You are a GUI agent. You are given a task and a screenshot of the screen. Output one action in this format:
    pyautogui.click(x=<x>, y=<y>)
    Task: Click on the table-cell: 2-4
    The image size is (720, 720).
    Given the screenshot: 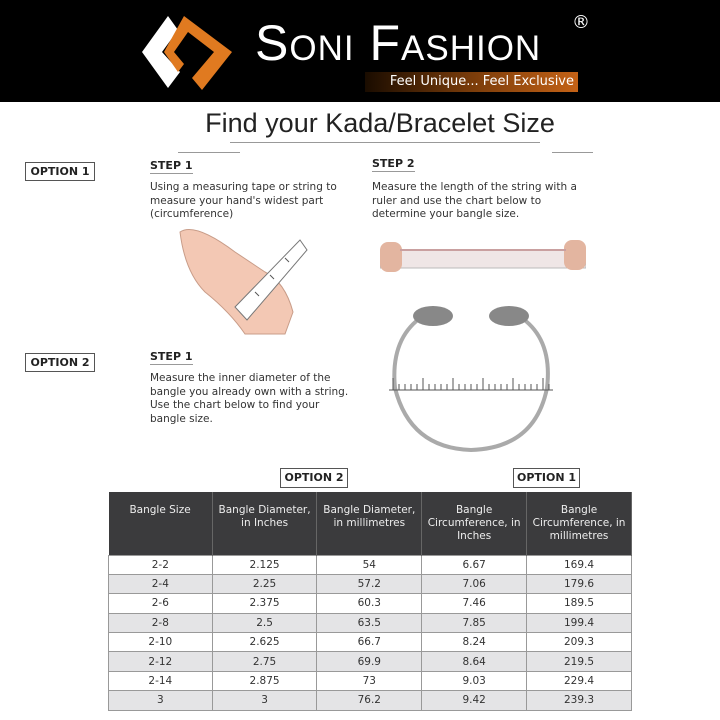 What is the action you would take?
    pyautogui.click(x=160, y=584)
    